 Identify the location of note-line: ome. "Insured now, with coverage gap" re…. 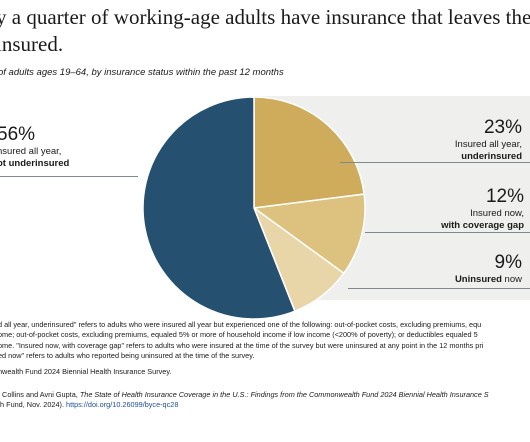
(242, 345).